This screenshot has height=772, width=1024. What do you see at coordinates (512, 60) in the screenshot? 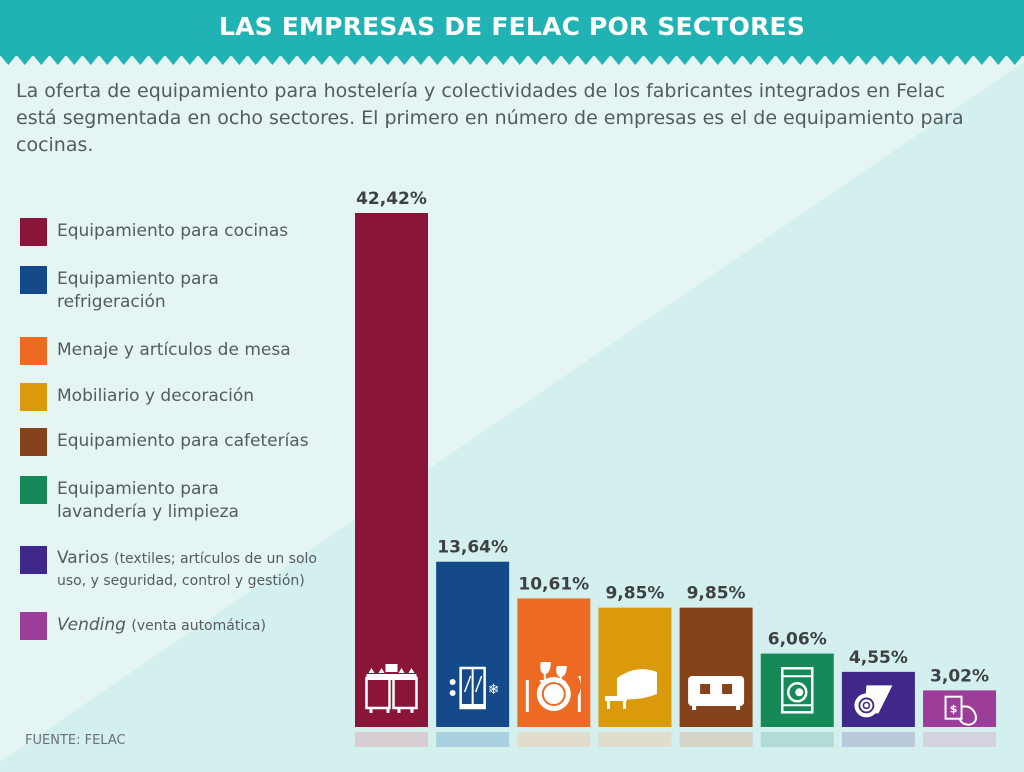
I see `zigzag-border` at bounding box center [512, 60].